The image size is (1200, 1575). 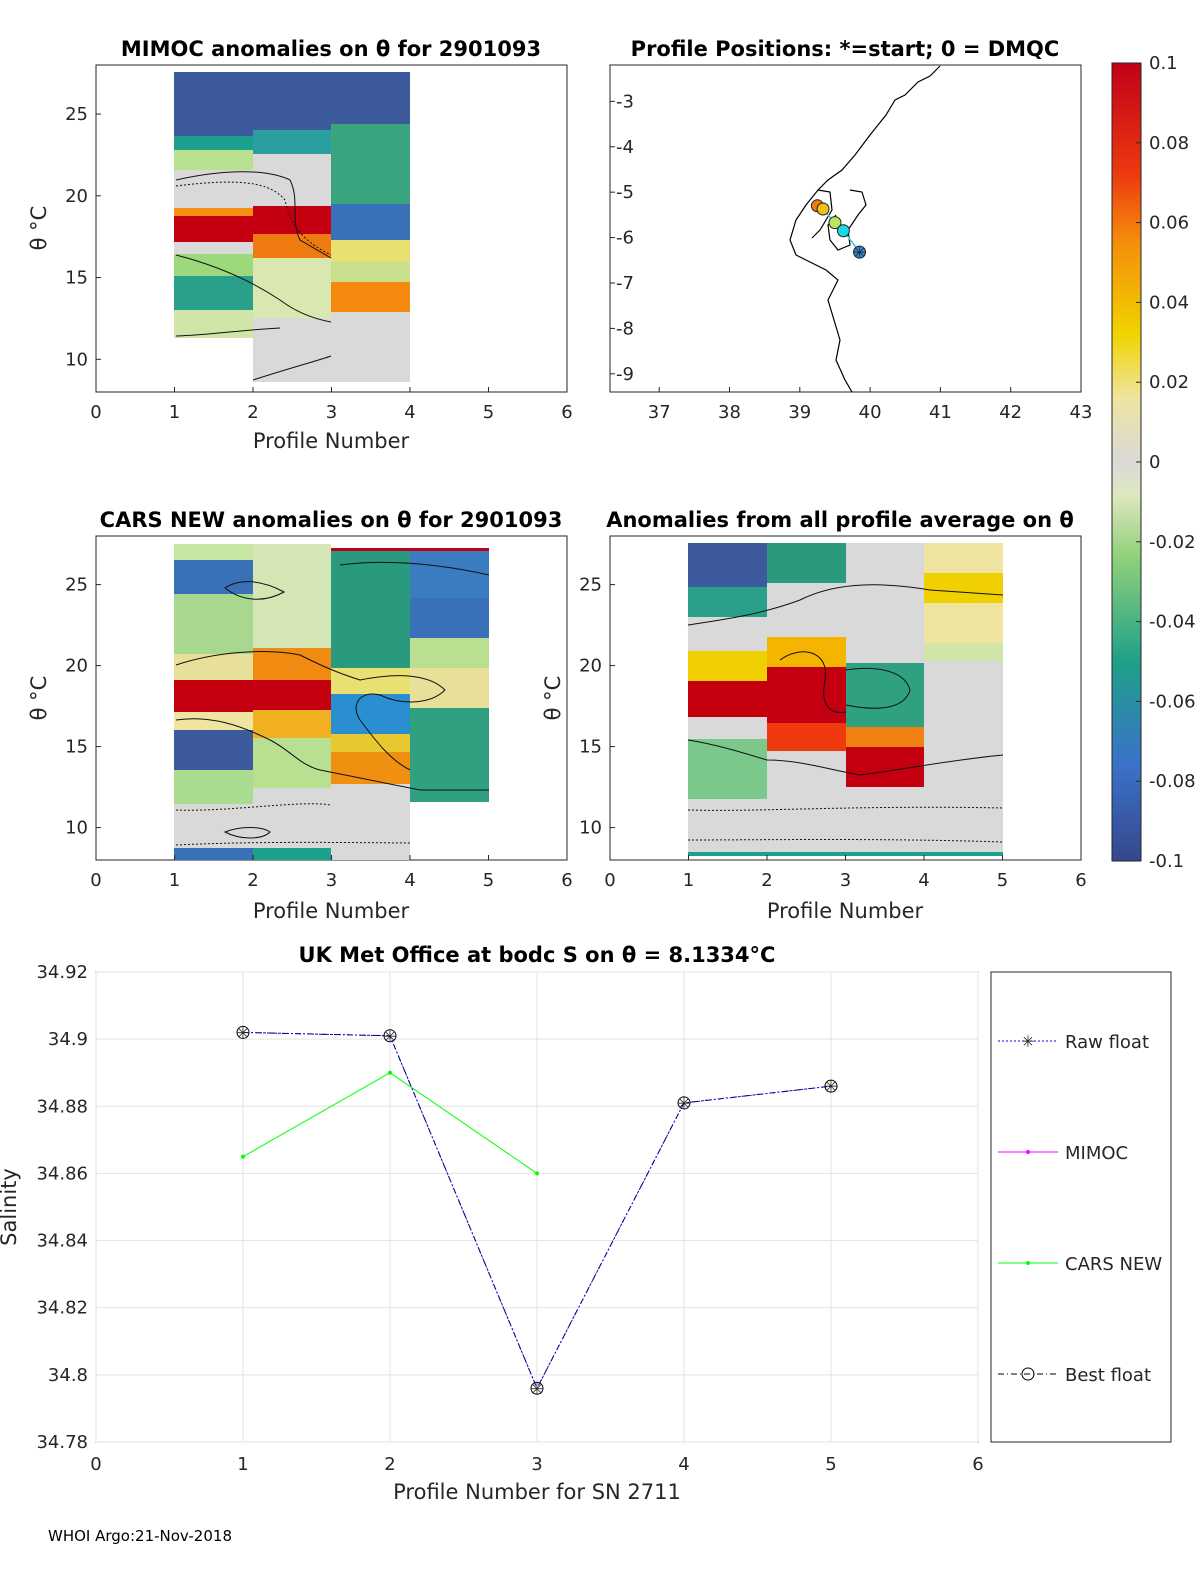 I want to click on colorbar-tick-label: 0.02, so click(x=1169, y=382).